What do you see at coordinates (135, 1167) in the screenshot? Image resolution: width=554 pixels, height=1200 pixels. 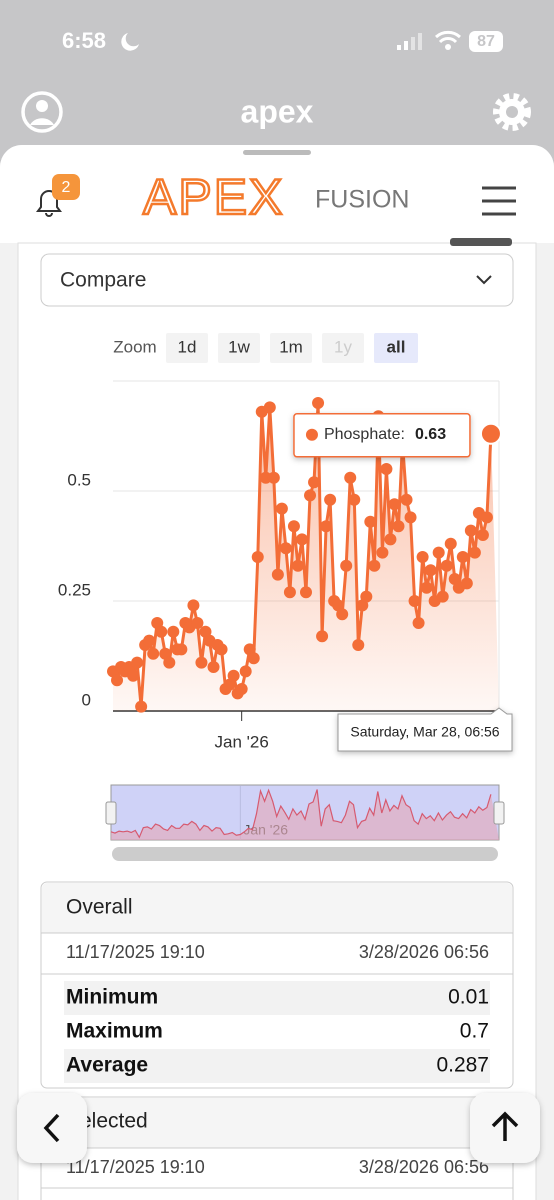 I see `selected-start: 11/17/2025 19:10` at bounding box center [135, 1167].